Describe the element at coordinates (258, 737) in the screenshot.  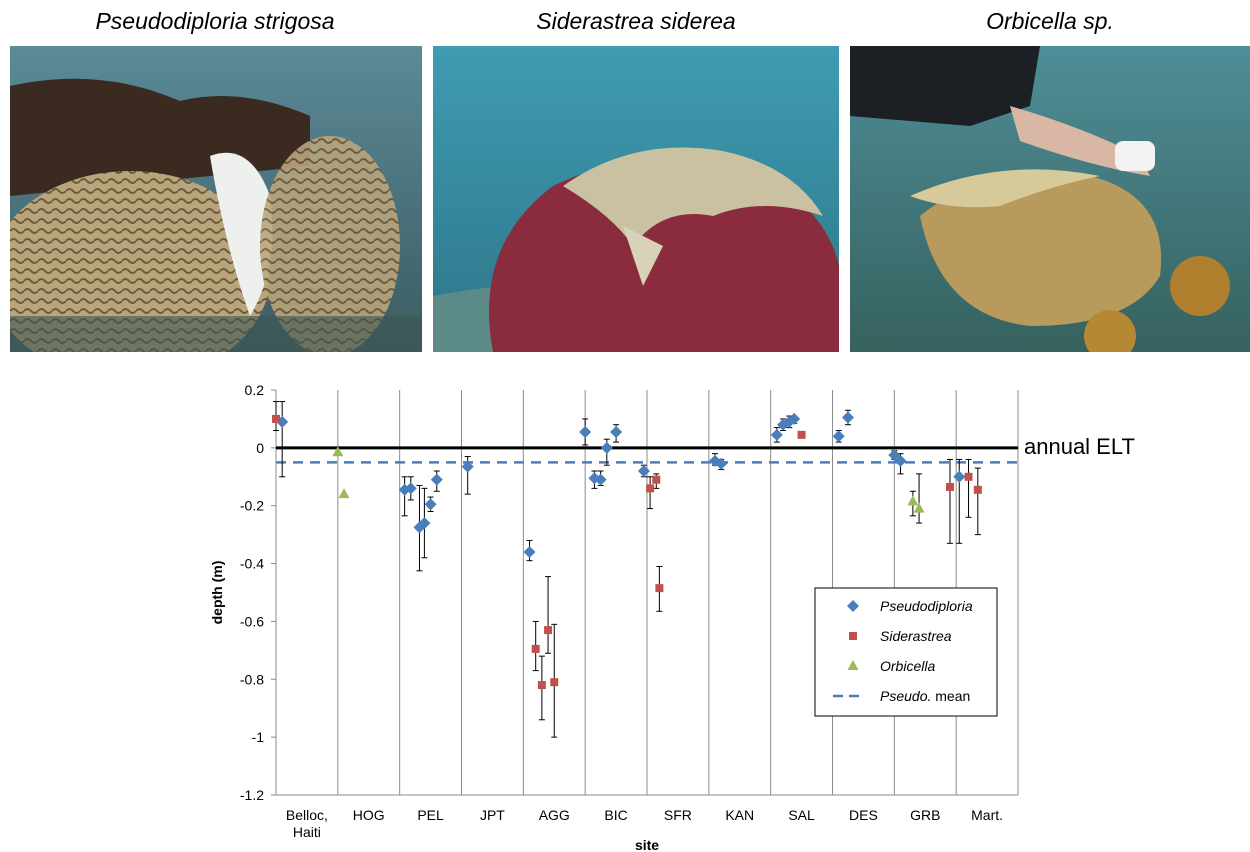
I see `y-tick-label: -1` at that location.